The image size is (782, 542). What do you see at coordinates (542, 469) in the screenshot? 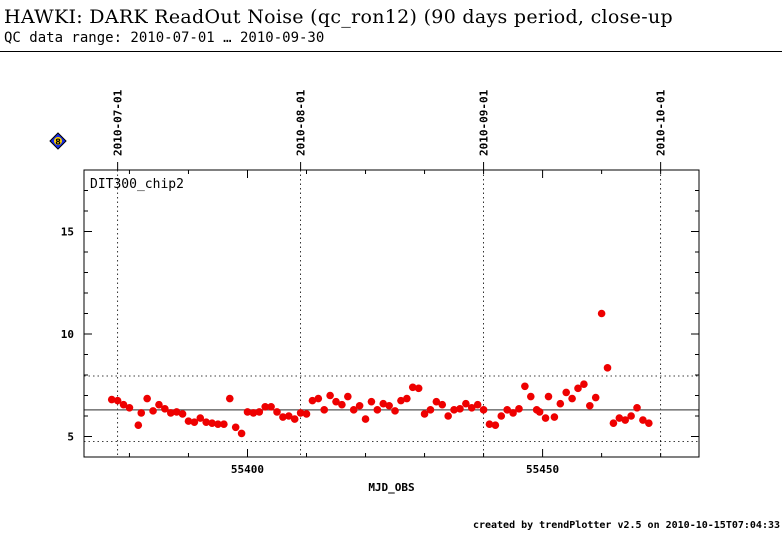
I see `x-tick-label: 55450` at bounding box center [542, 469].